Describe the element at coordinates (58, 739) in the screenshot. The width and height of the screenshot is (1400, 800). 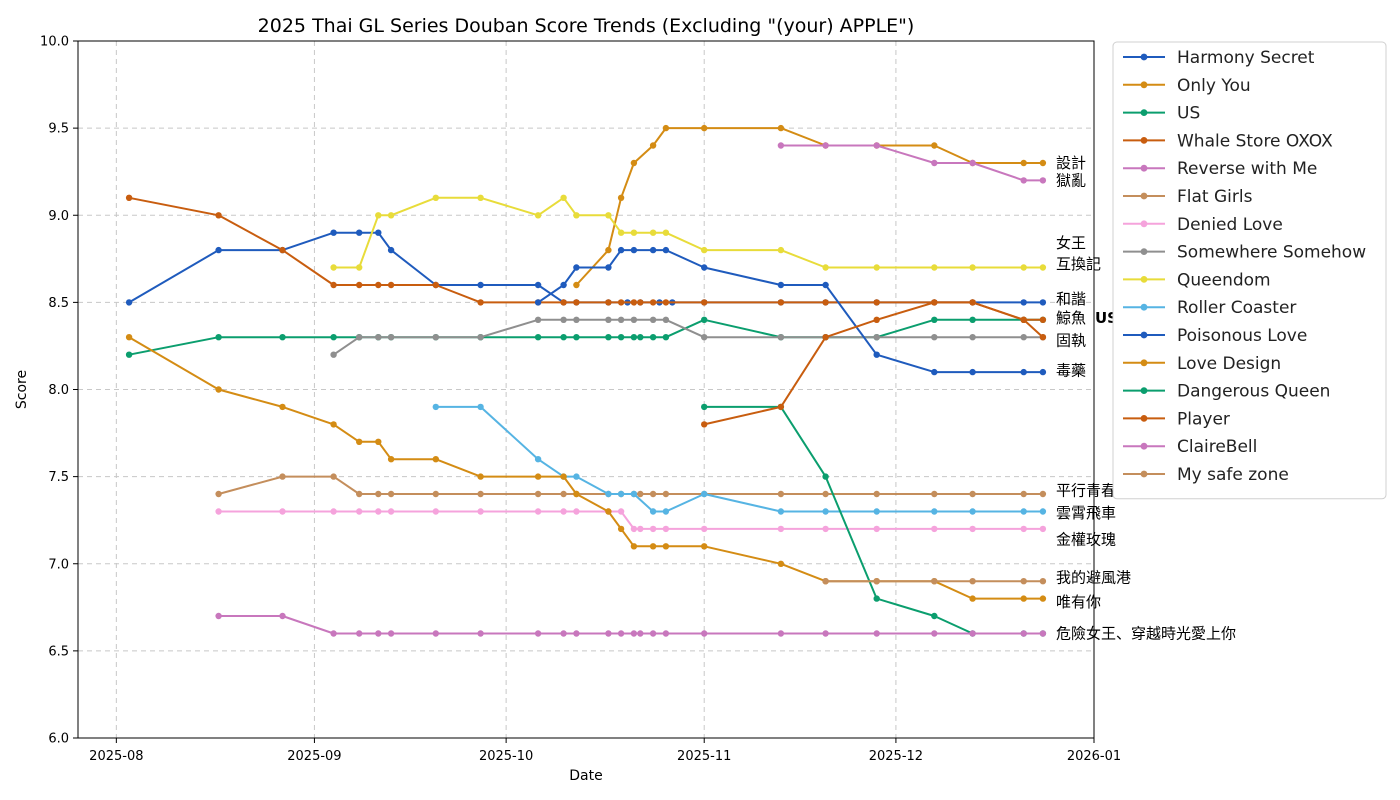
I see `y-tick-label: 6.0` at that location.